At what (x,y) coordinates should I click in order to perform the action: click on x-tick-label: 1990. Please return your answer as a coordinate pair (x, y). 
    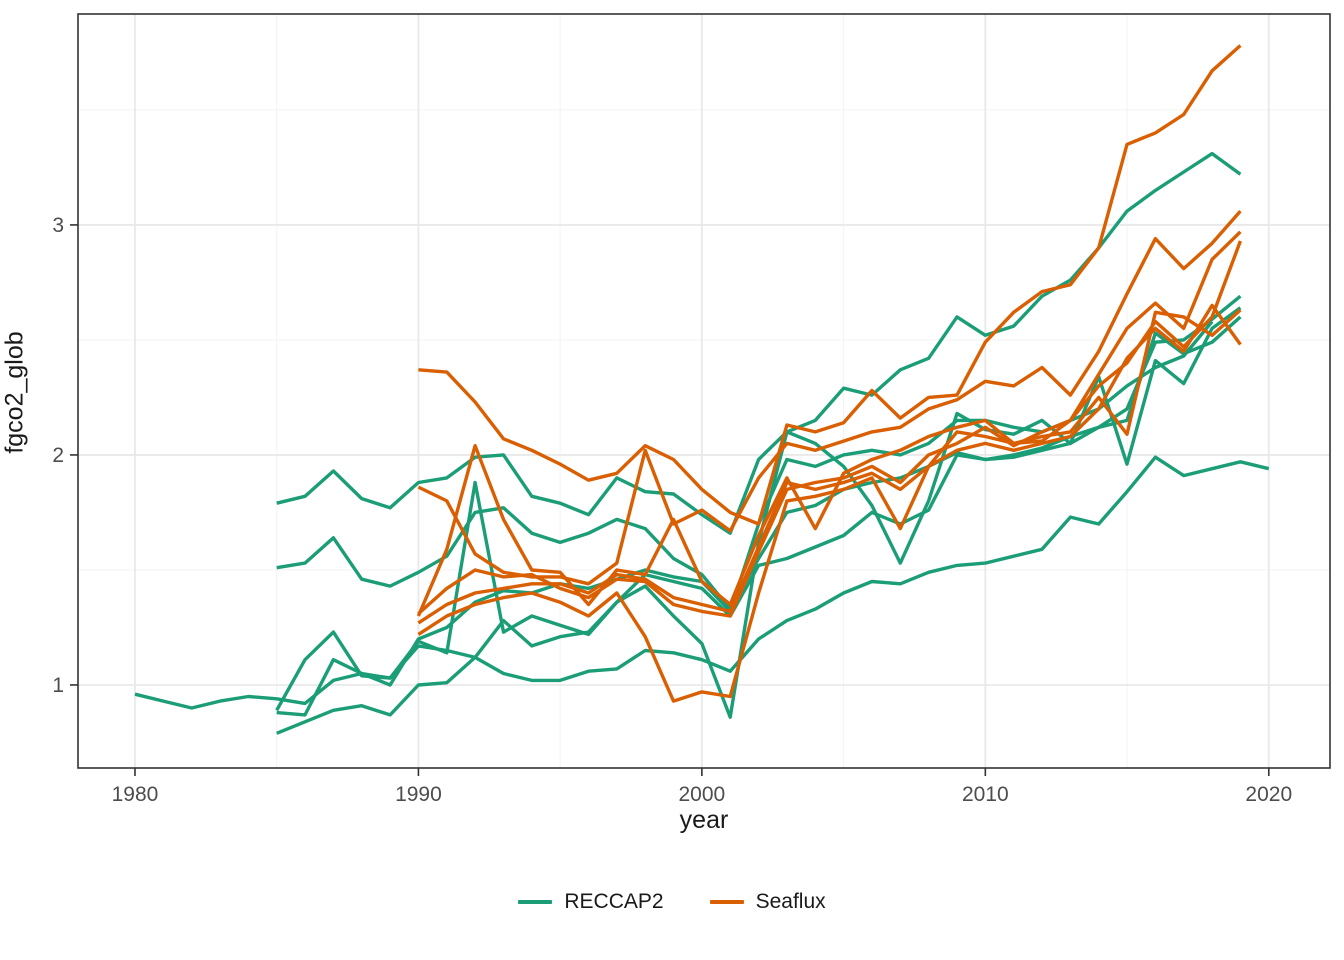
    Looking at the image, I should click on (418, 794).